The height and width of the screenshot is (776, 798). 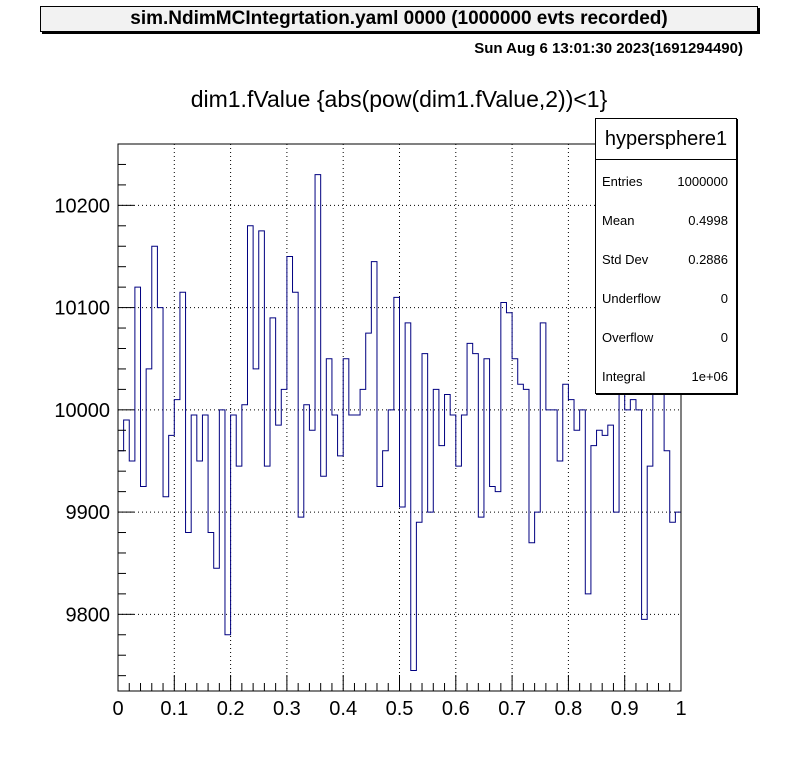 What do you see at coordinates (666, 218) in the screenshot?
I see `stats-row-mean: Mean 0.4998` at bounding box center [666, 218].